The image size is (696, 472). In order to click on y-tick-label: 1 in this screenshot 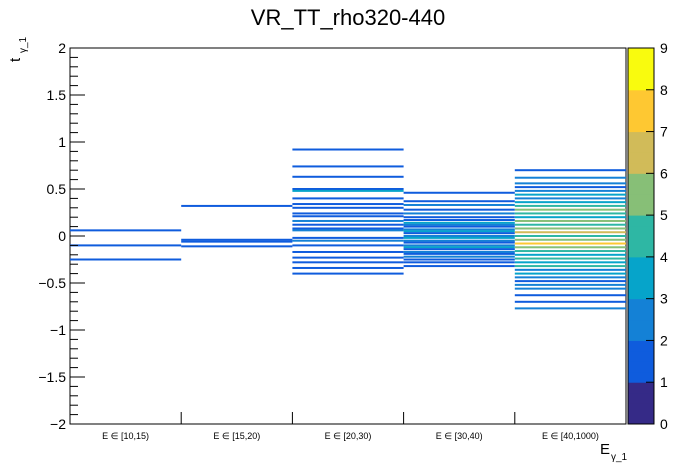, I will do `click(62, 142)`.